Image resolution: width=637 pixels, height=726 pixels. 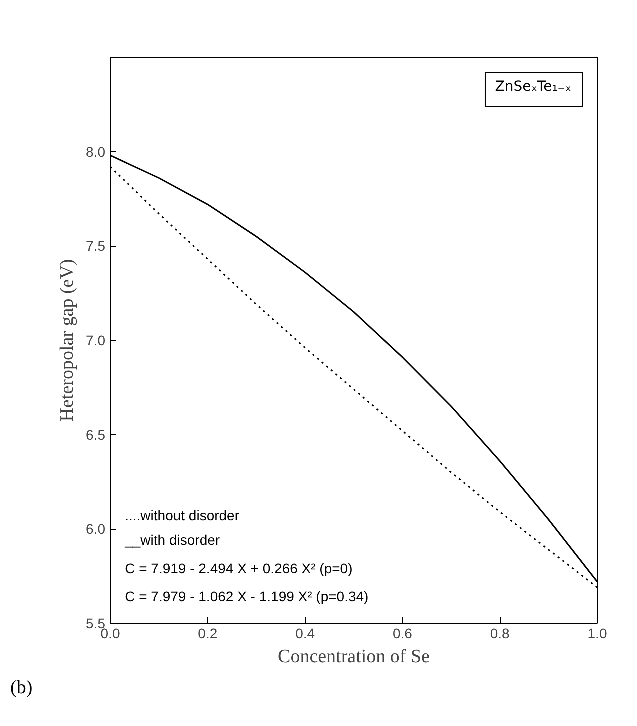 I want to click on x-tick-label: 0.8, so click(x=500, y=634).